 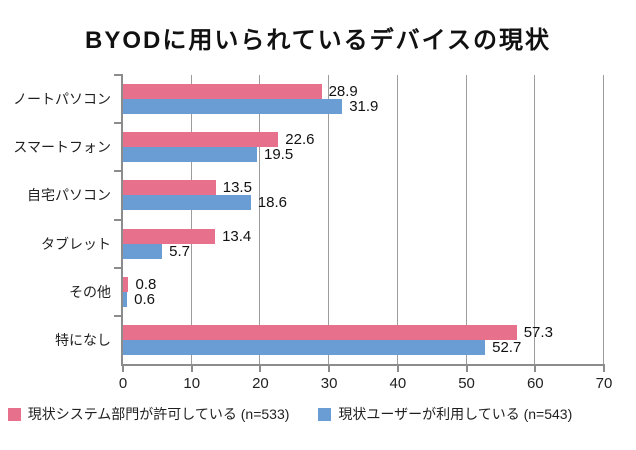 What do you see at coordinates (398, 383) in the screenshot?
I see `x-axis-label: 40` at bounding box center [398, 383].